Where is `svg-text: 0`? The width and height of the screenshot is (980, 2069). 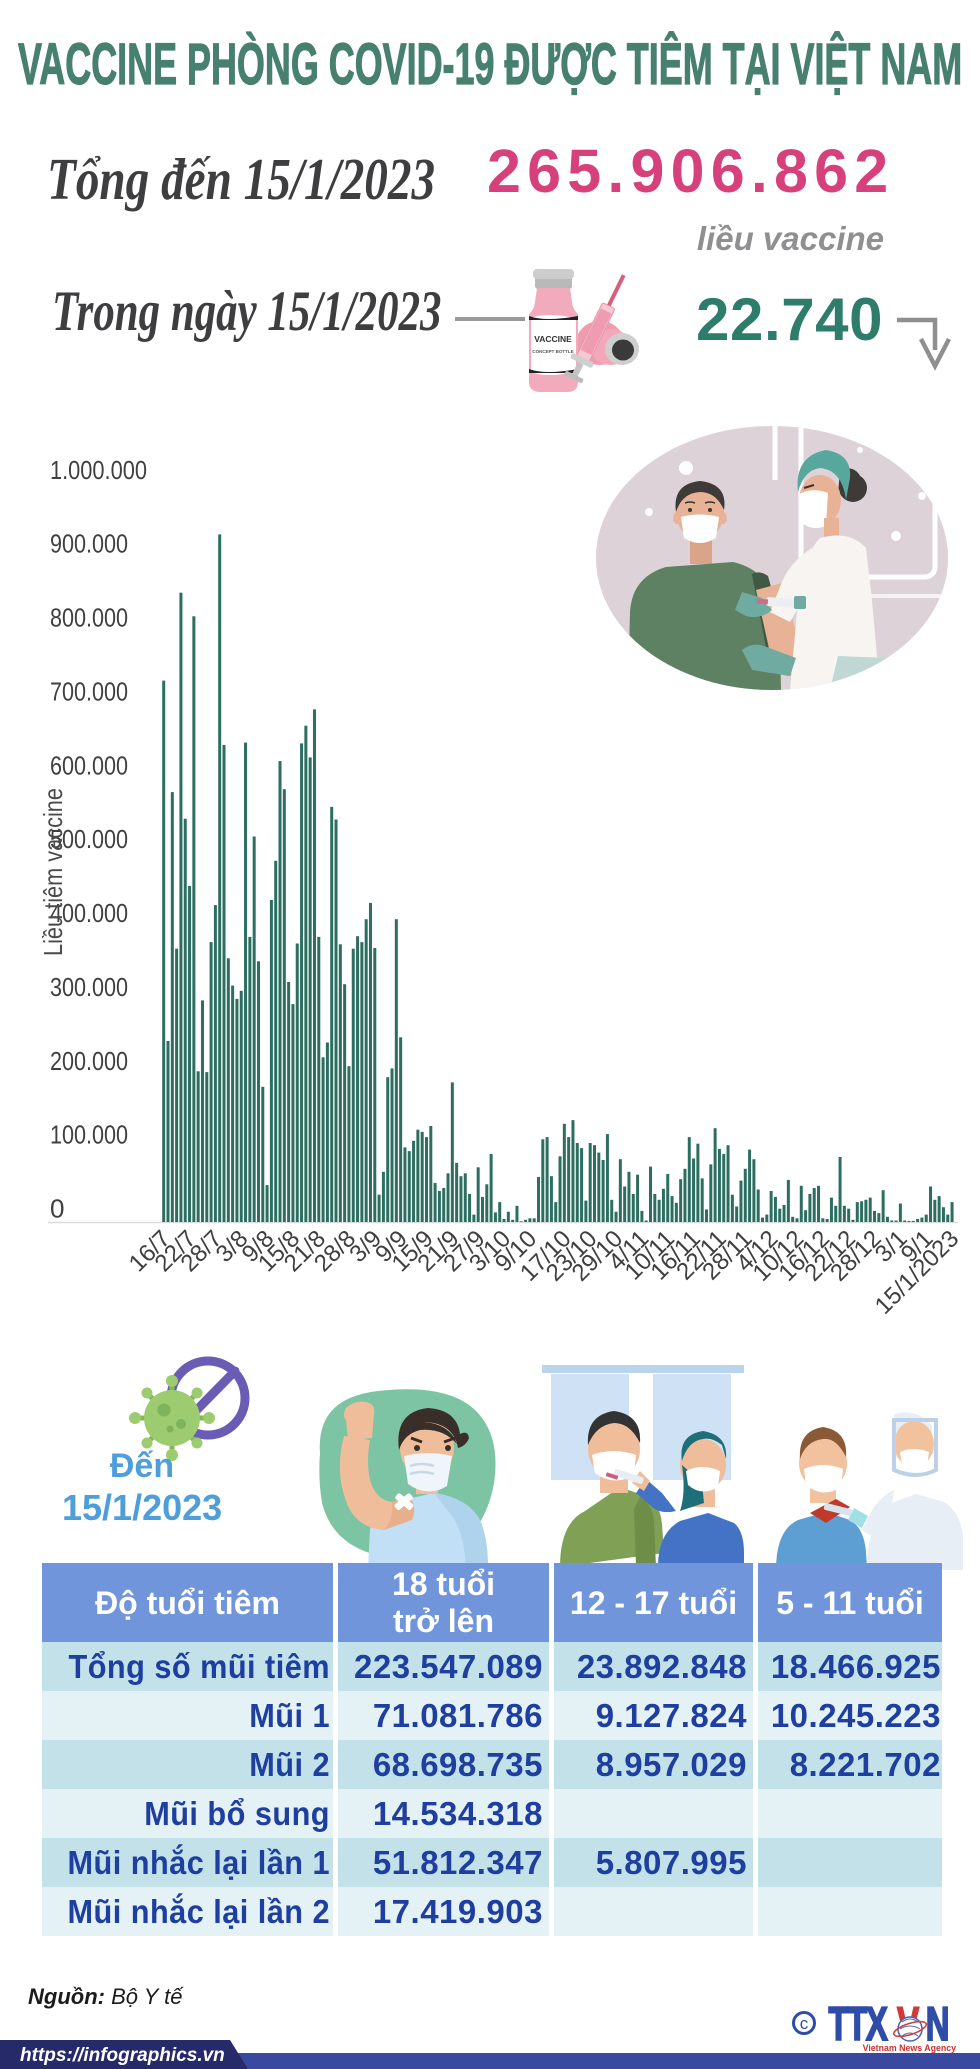 svg-text: 0 is located at coordinates (57, 1209).